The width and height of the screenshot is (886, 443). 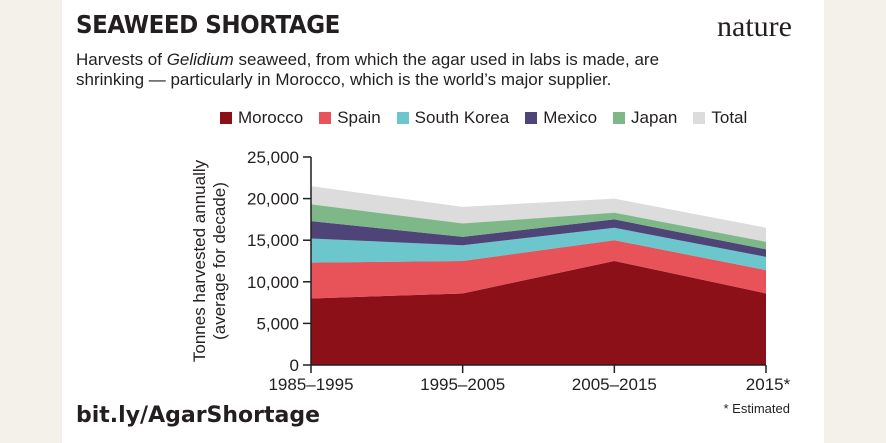 I want to click on legend-label-japan: Japan, so click(x=654, y=117).